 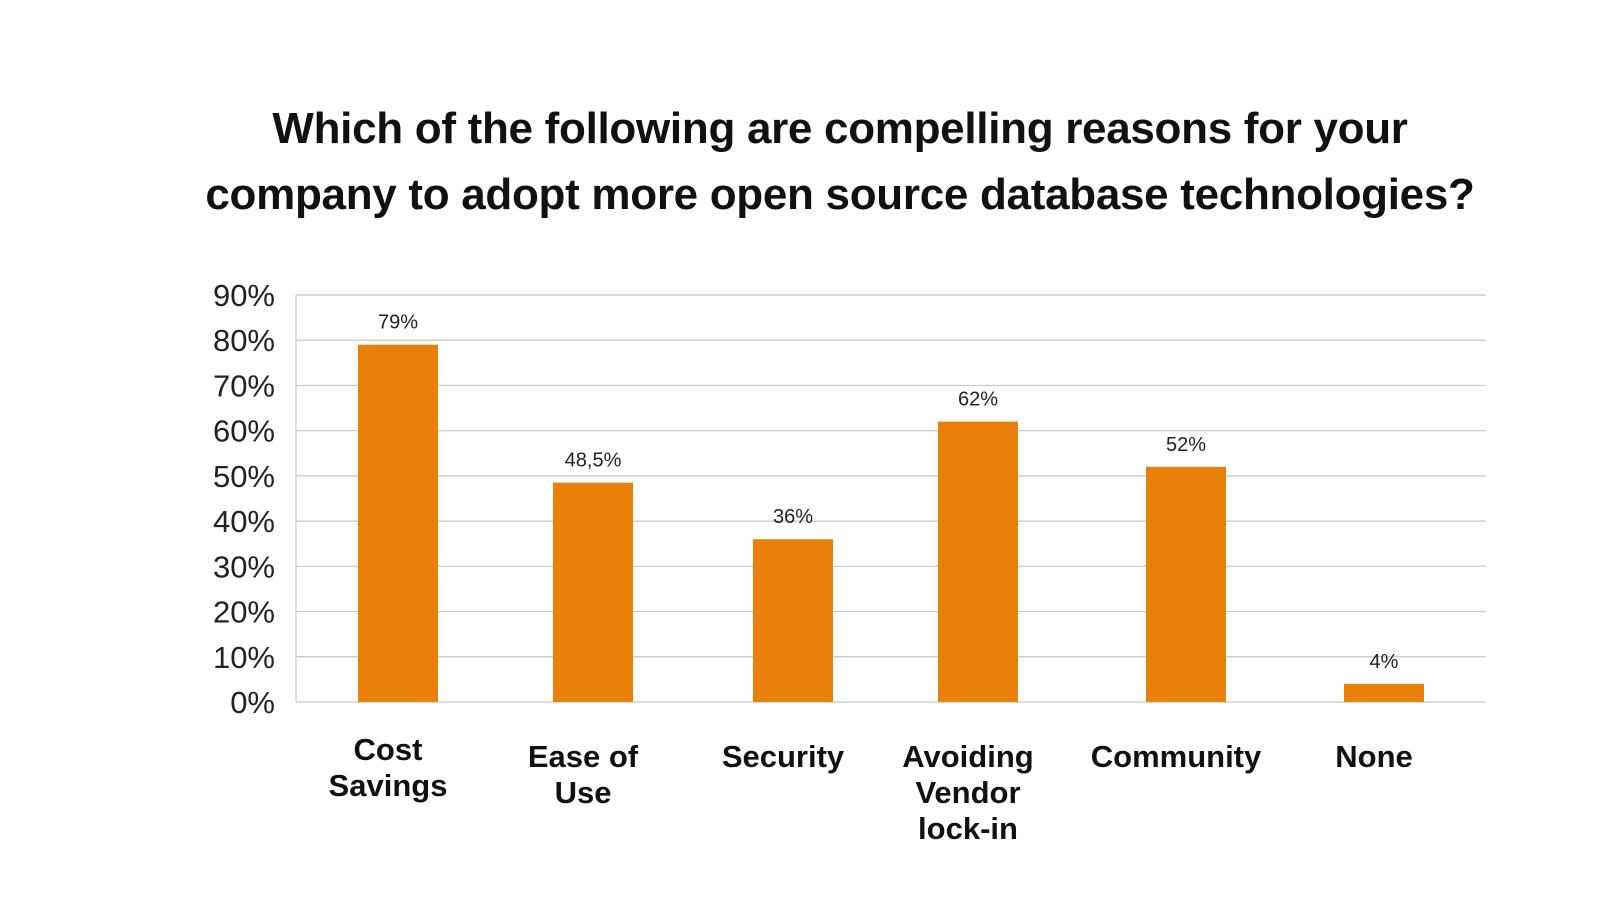 I want to click on x-tick-label: Security, so click(x=783, y=756).